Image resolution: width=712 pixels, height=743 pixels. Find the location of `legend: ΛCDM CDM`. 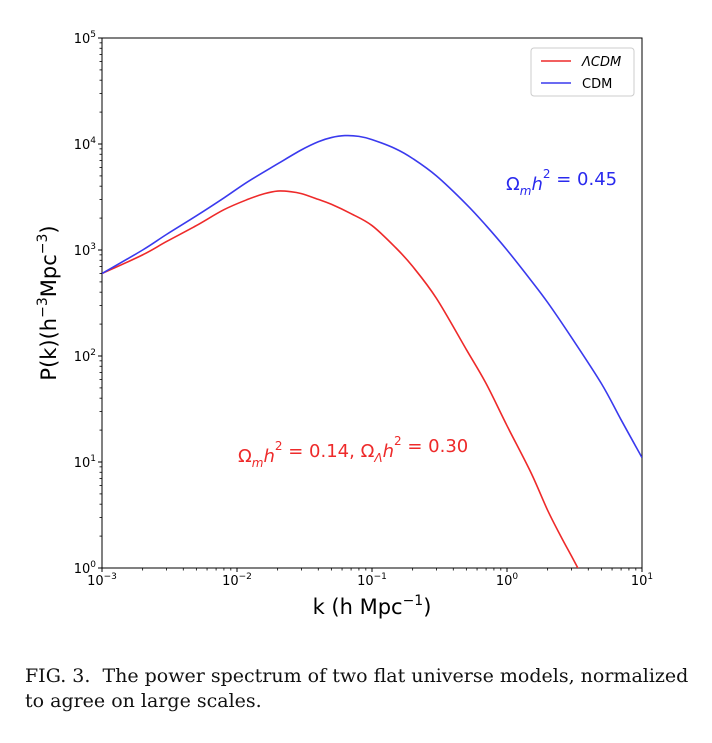

legend: ΛCDM CDM is located at coordinates (582, 72).